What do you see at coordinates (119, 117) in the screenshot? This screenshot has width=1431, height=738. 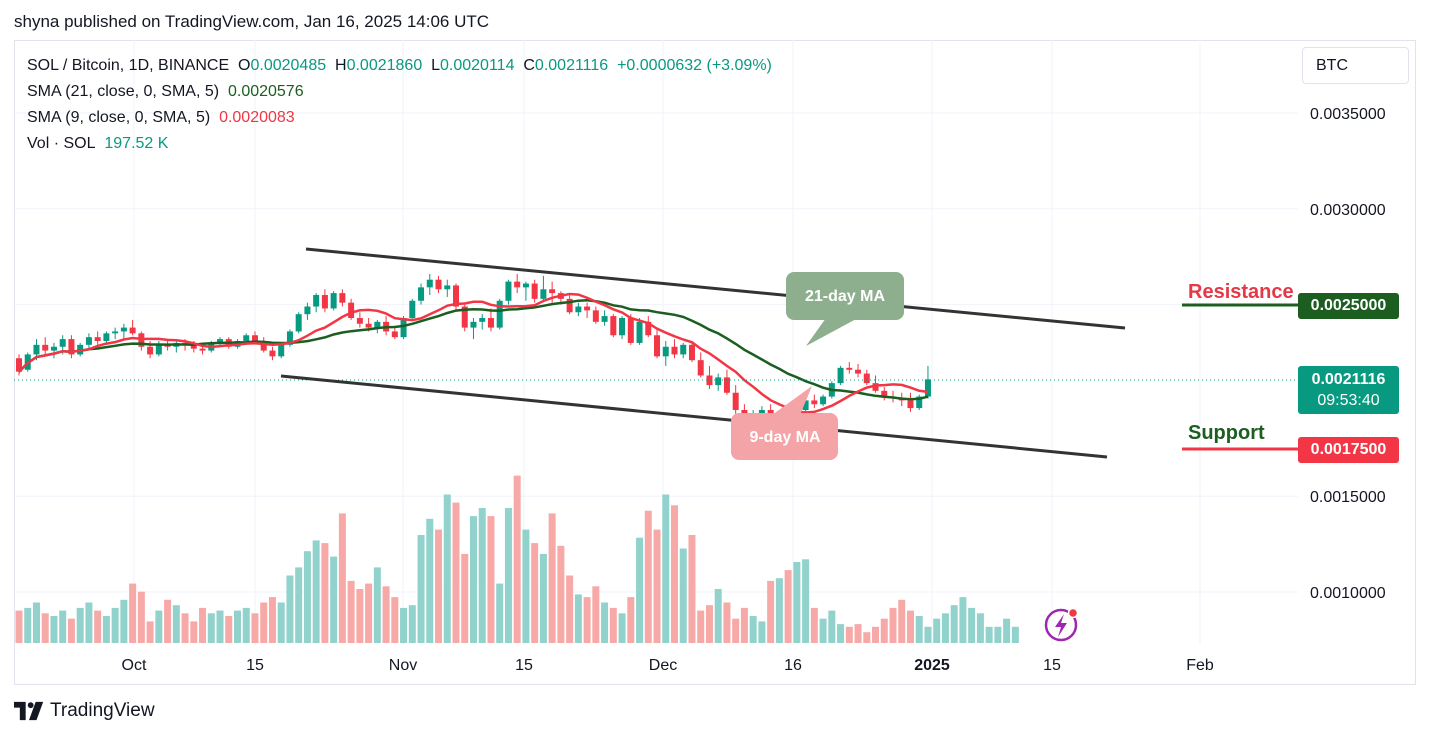 I see `sma9-label: SMA (9, close, 0, SMA, 5)` at bounding box center [119, 117].